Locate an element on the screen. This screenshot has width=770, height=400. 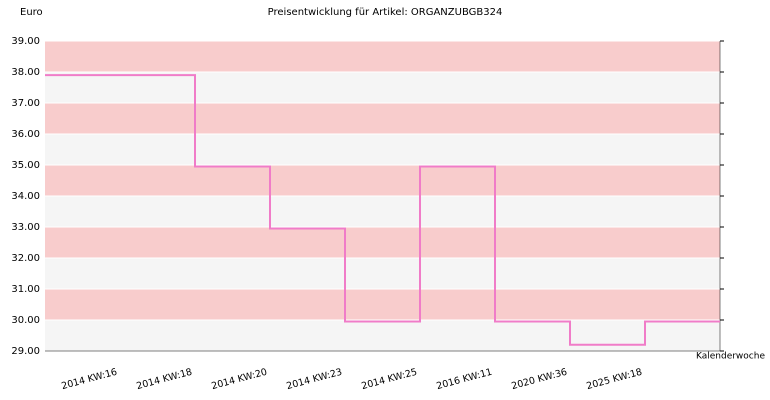
y-tick-label: 36.00 is located at coordinates (25, 134).